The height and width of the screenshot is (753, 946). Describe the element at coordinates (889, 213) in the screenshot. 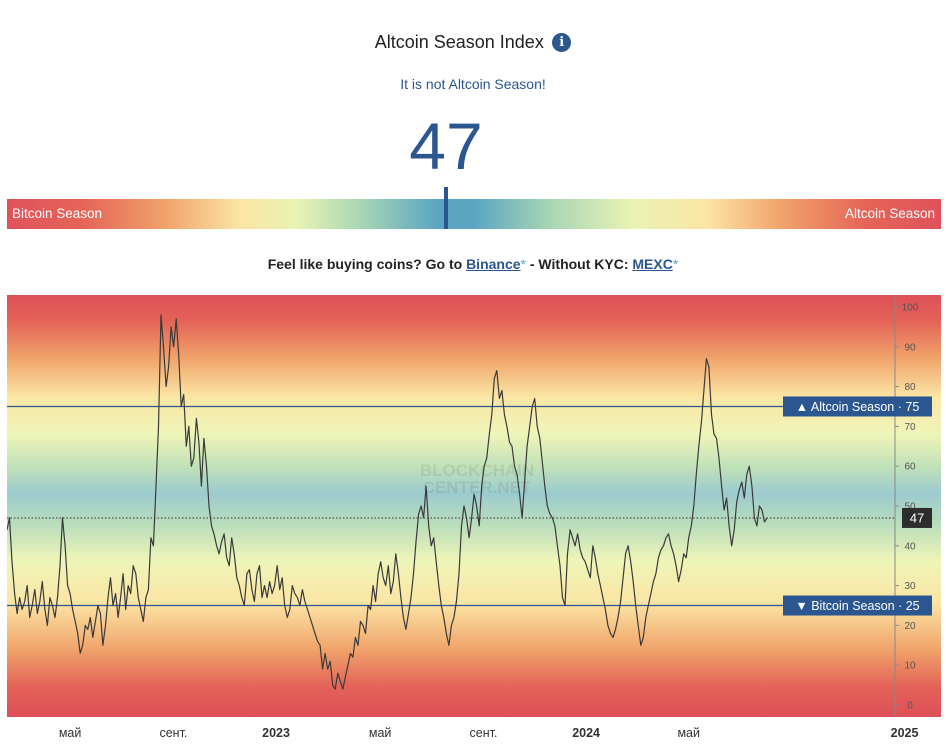

I see `gauge-label-altcoin: Altcoin Season` at that location.